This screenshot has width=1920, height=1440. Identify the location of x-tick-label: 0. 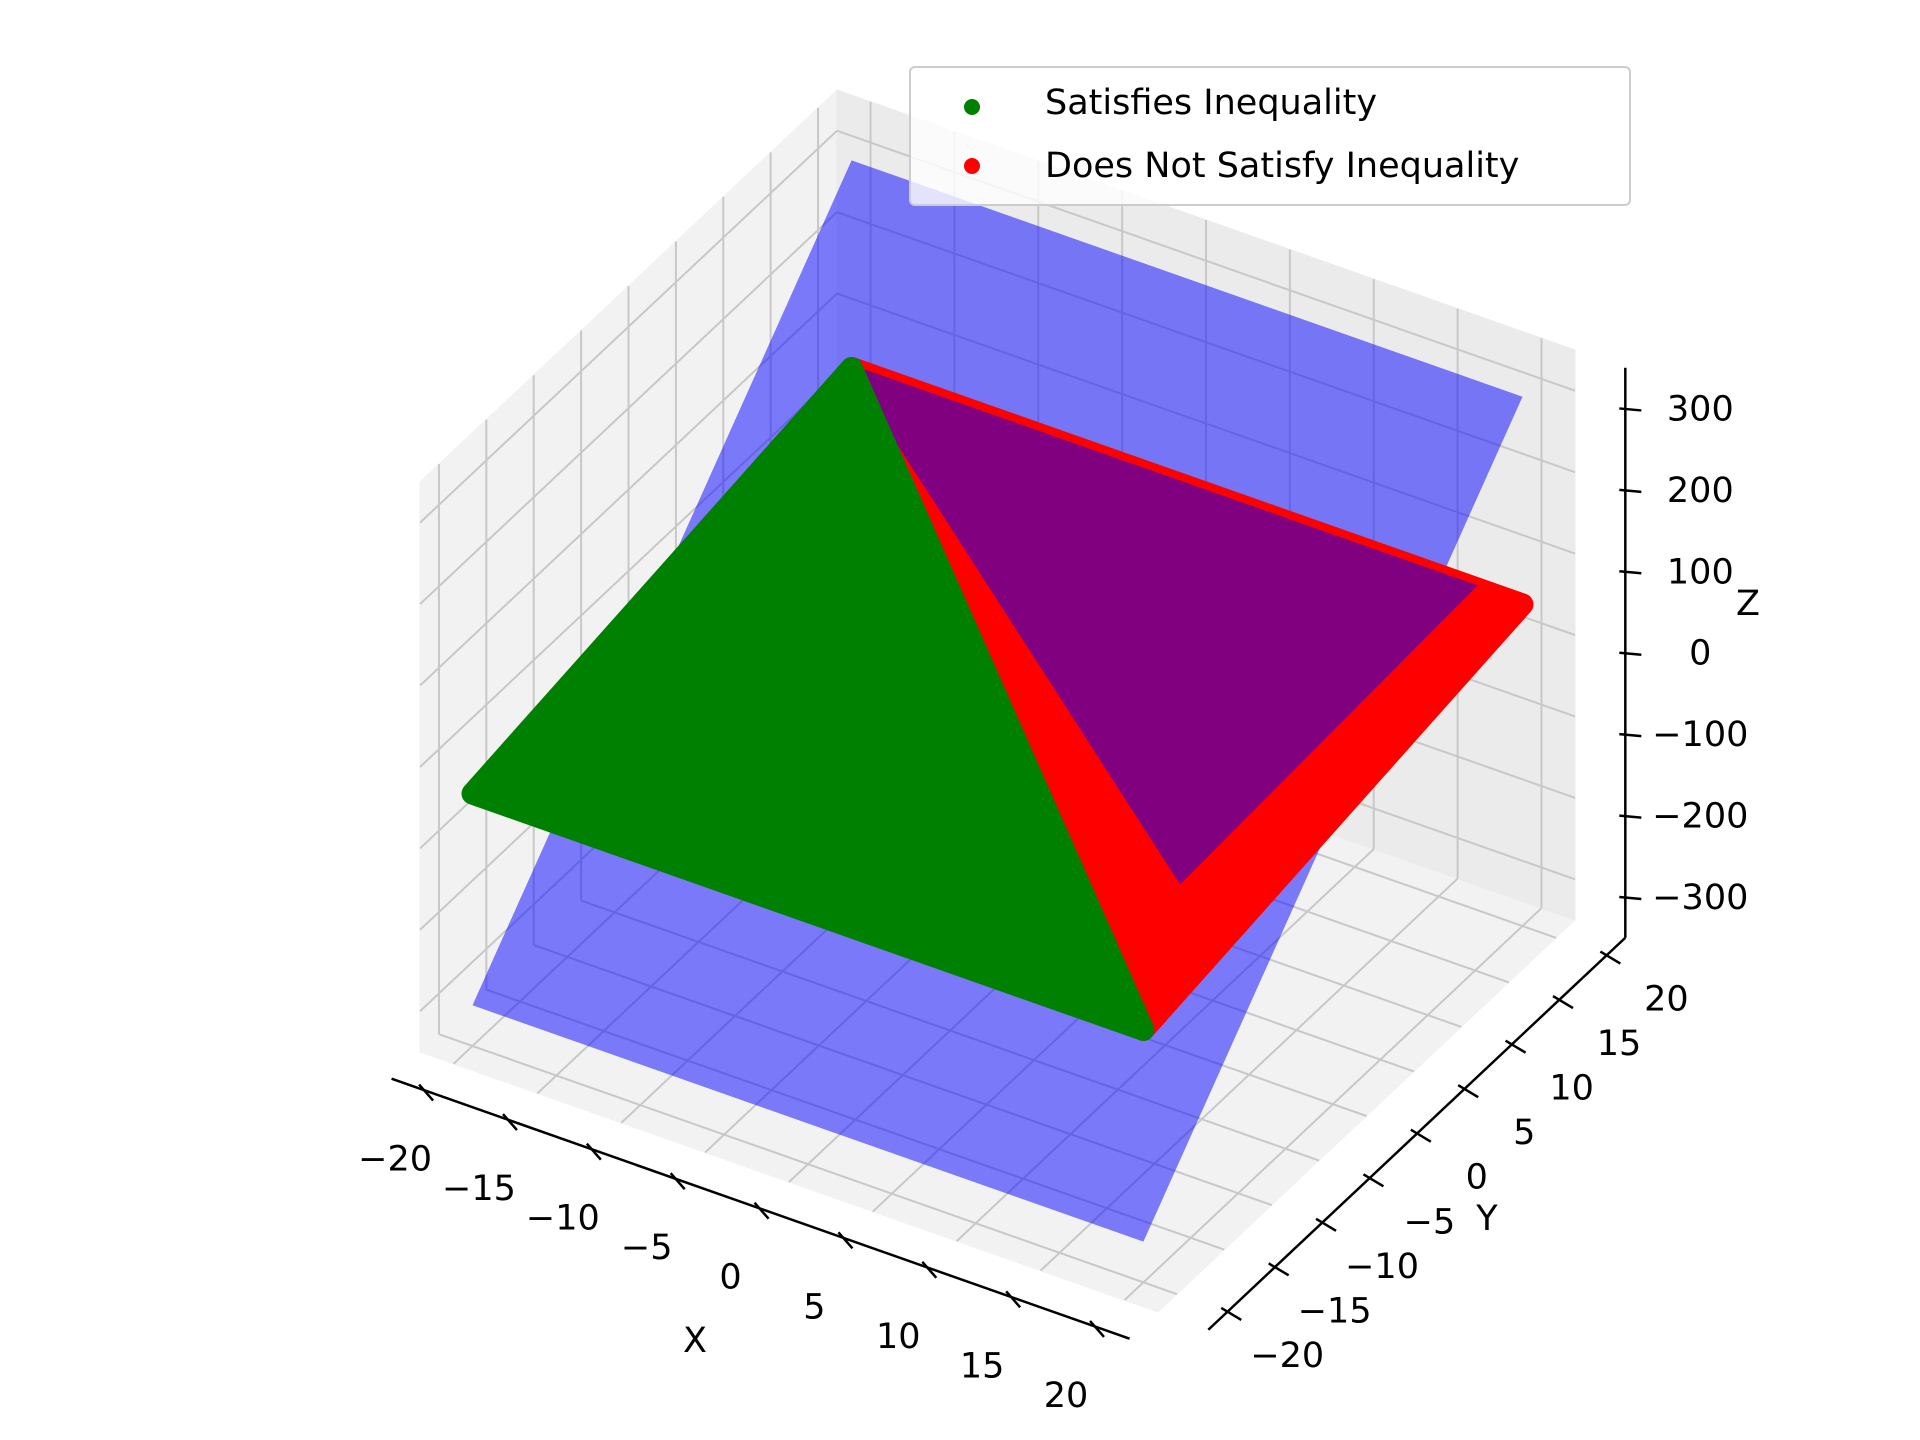
(730, 1278).